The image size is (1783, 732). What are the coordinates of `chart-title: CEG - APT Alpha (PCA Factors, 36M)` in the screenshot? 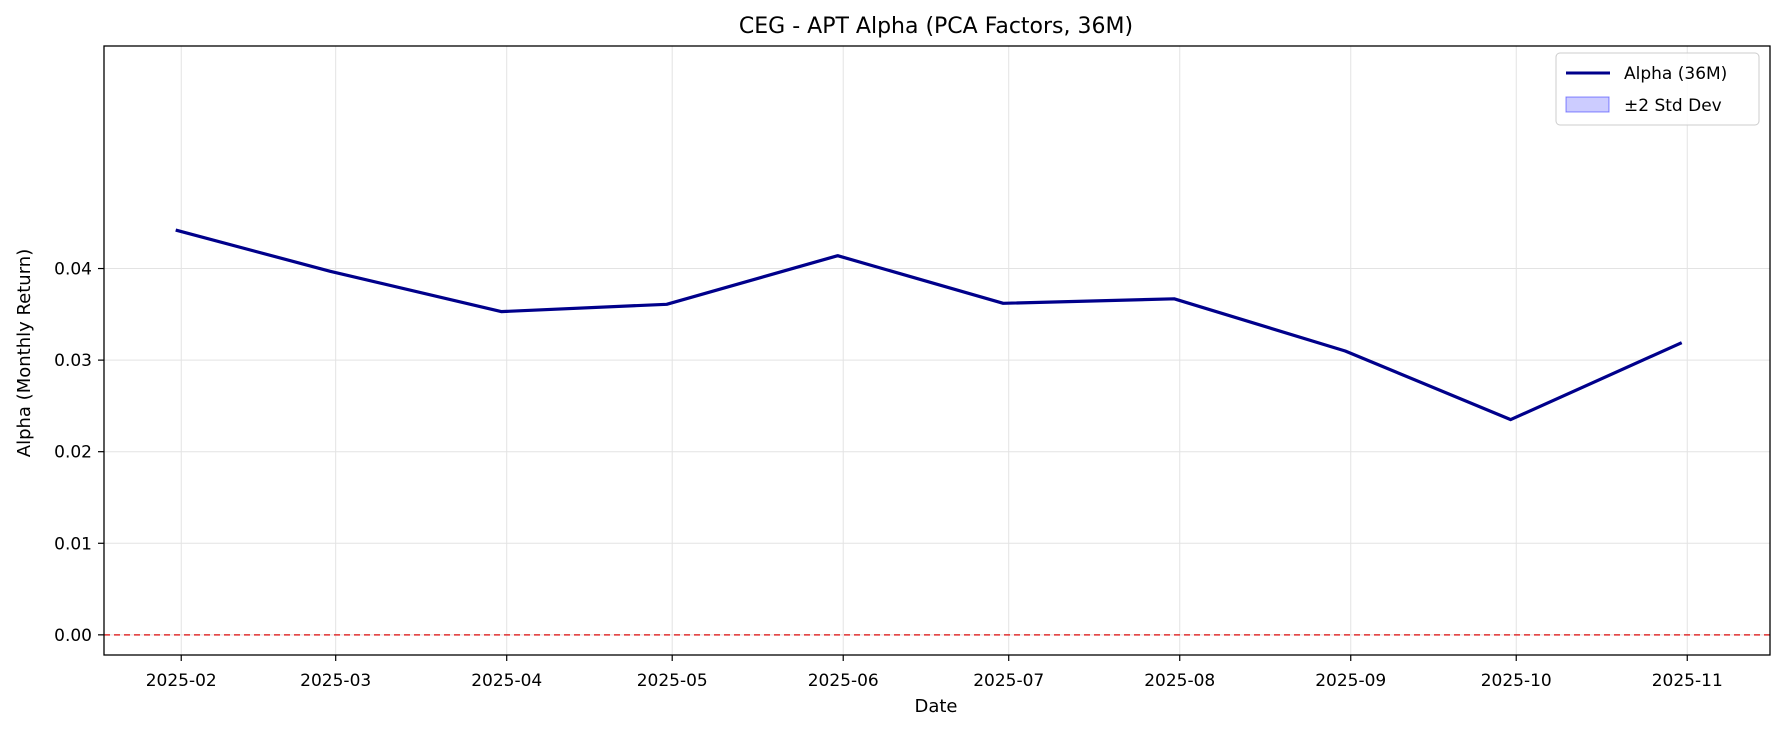 It's located at (936, 26).